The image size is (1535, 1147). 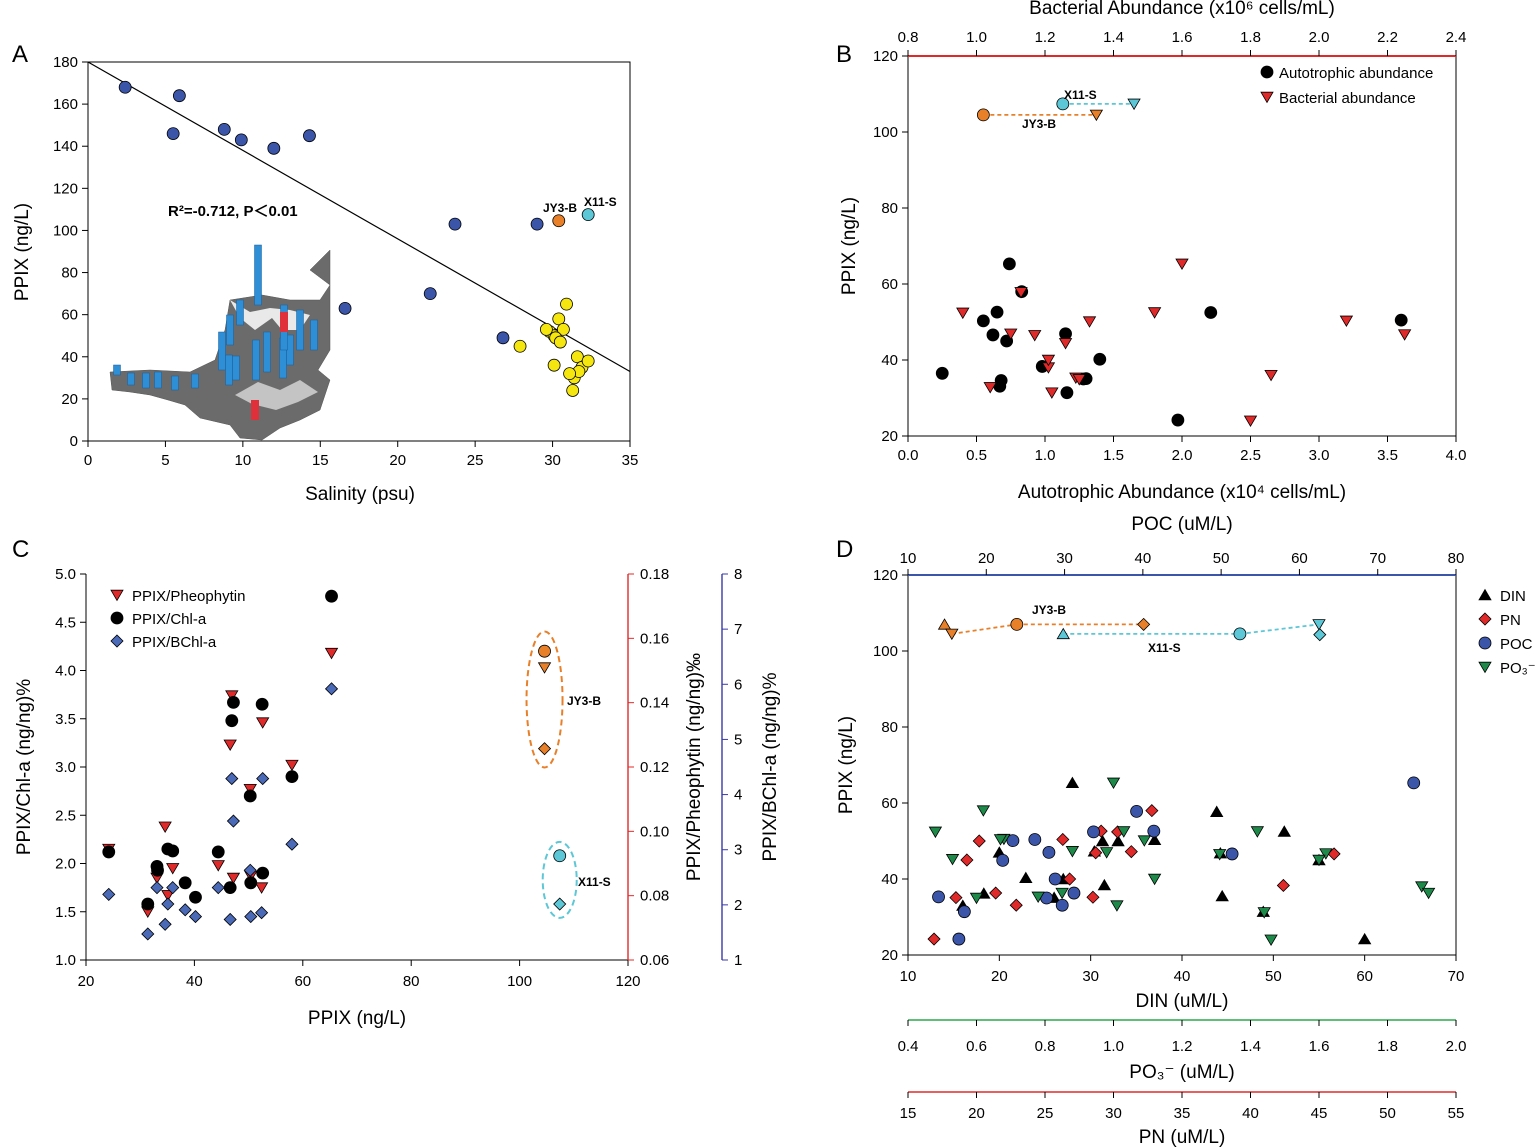 What do you see at coordinates (1182, 455) in the screenshot?
I see `x-tick-label-b: 2.0` at bounding box center [1182, 455].